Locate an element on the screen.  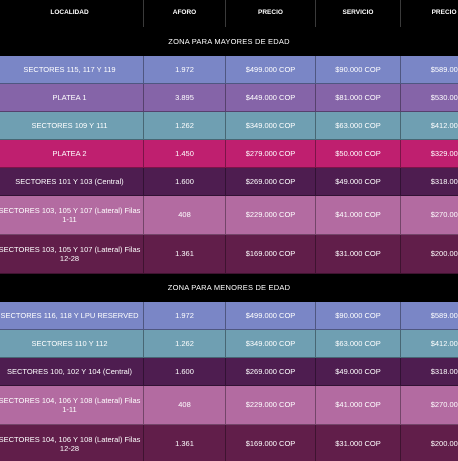
section-heading: ZONA PARA MAYORES DE EDAD is located at coordinates (229, 42).